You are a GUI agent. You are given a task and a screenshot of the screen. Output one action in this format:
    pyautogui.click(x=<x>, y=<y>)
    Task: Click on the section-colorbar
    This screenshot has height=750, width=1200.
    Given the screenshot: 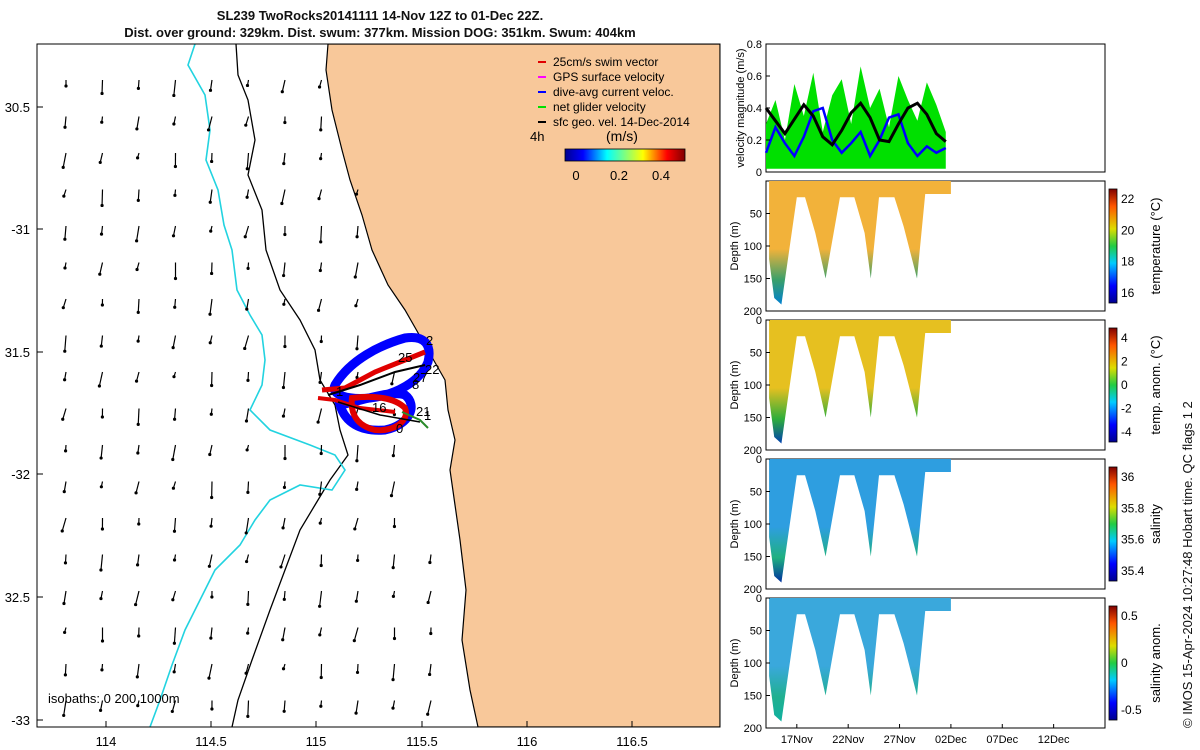 What is the action you would take?
    pyautogui.click(x=1113, y=385)
    